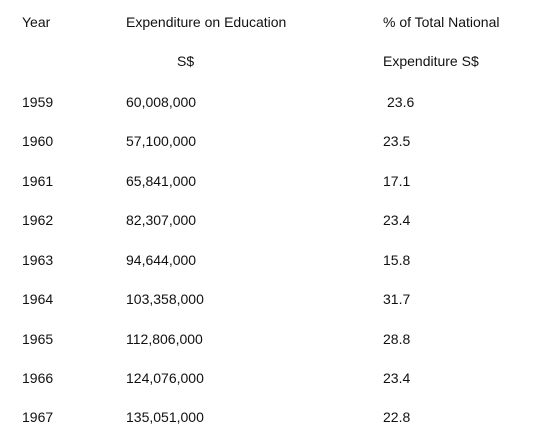  Describe the element at coordinates (161, 102) in the screenshot. I see `expenditure-cell: 60,008,000` at that location.